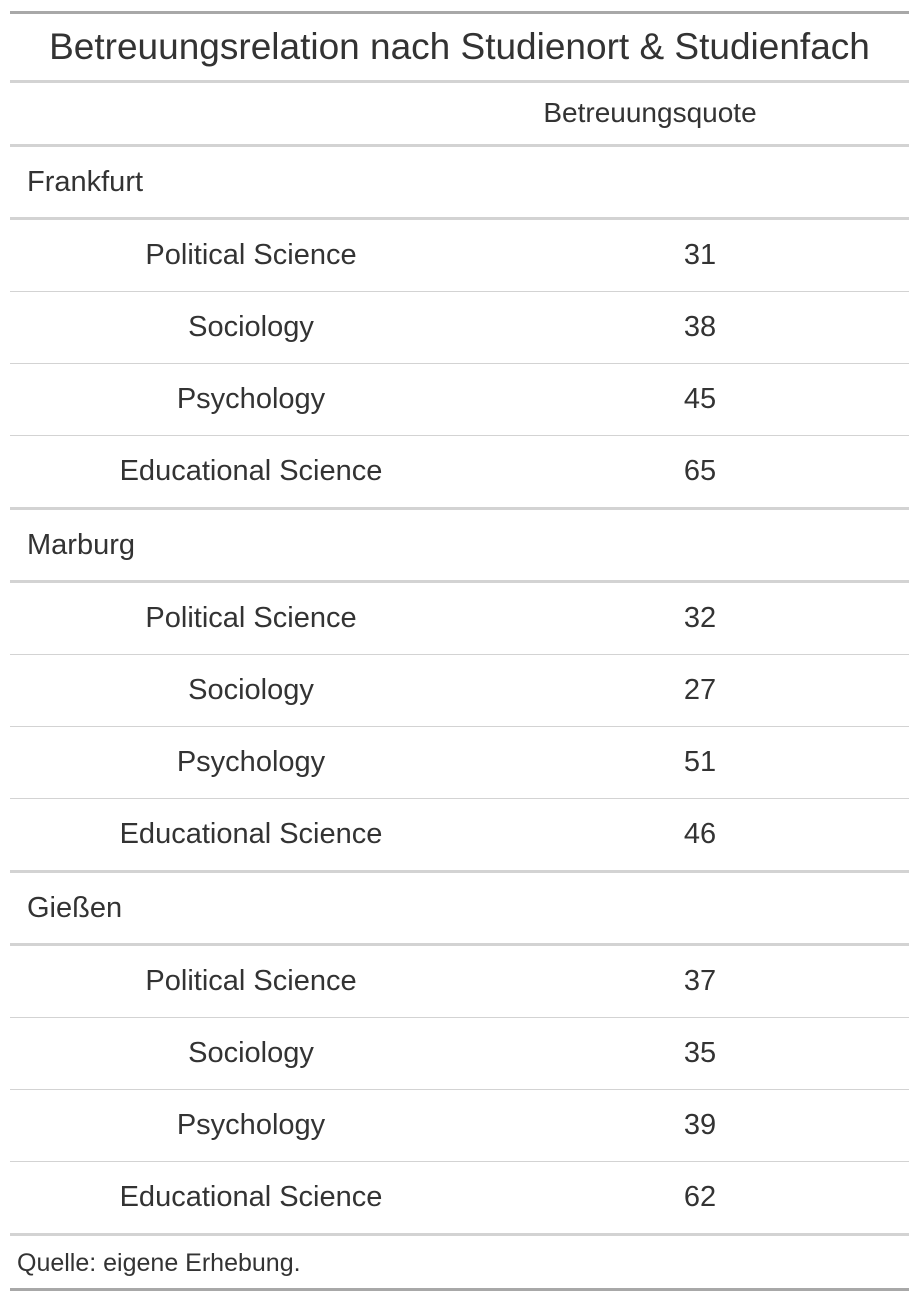  I want to click on column-header-row: Betreuungsquote, so click(459, 115).